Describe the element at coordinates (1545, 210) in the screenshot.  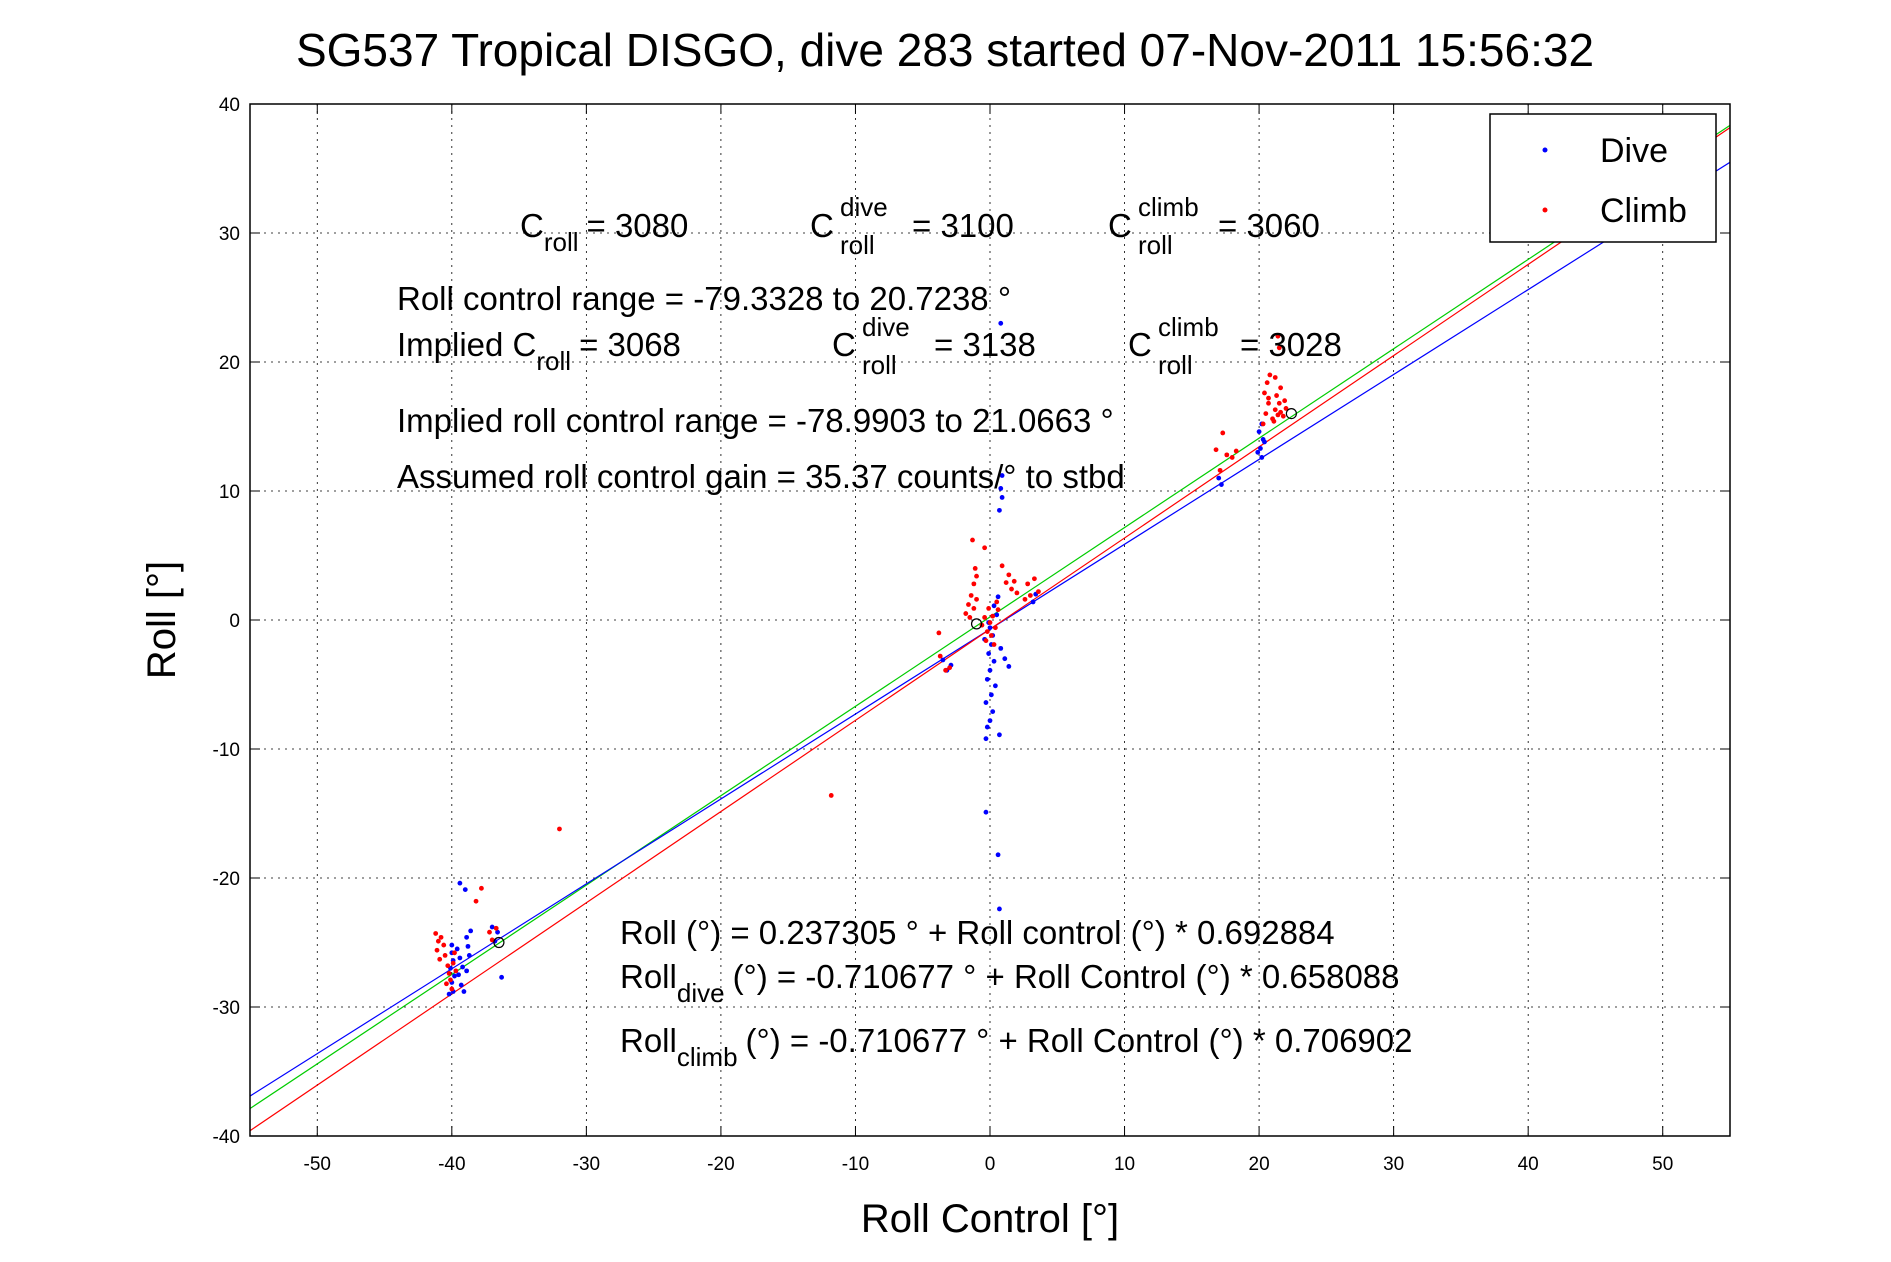
I see `legend-climb-marker` at that location.